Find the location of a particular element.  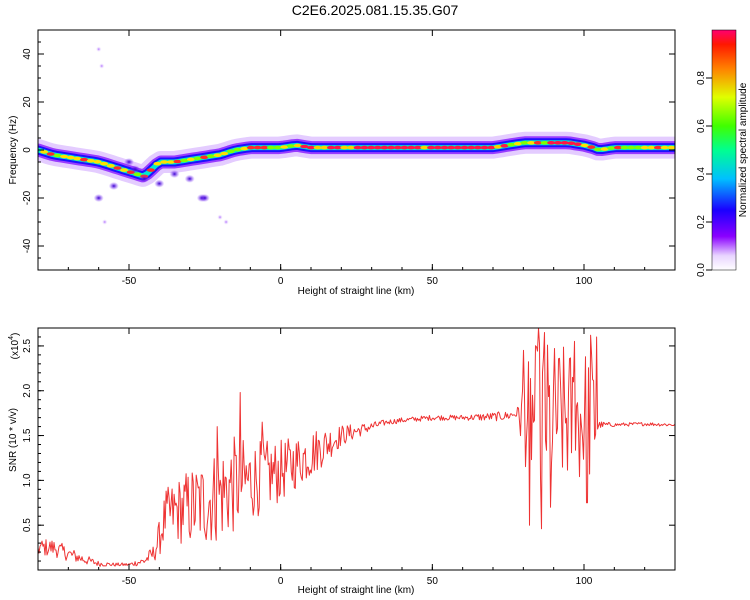

snr-y-unit-close: ) is located at coordinates (15, 334).